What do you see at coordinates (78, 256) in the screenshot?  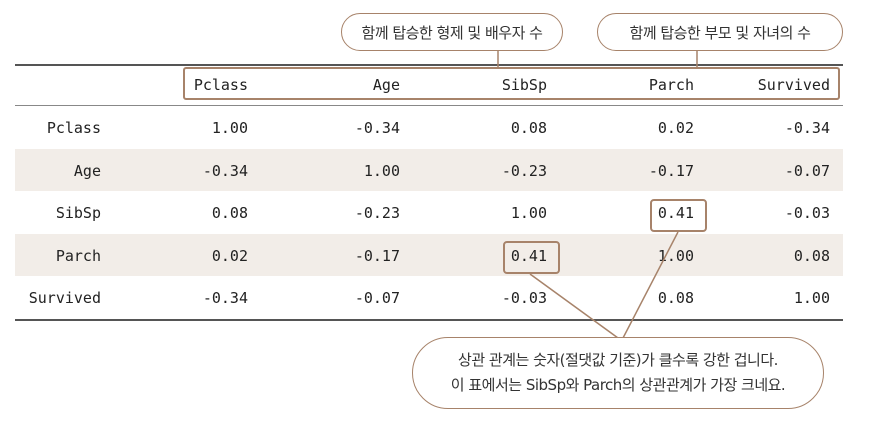 I see `row-label-parch: Parch` at bounding box center [78, 256].